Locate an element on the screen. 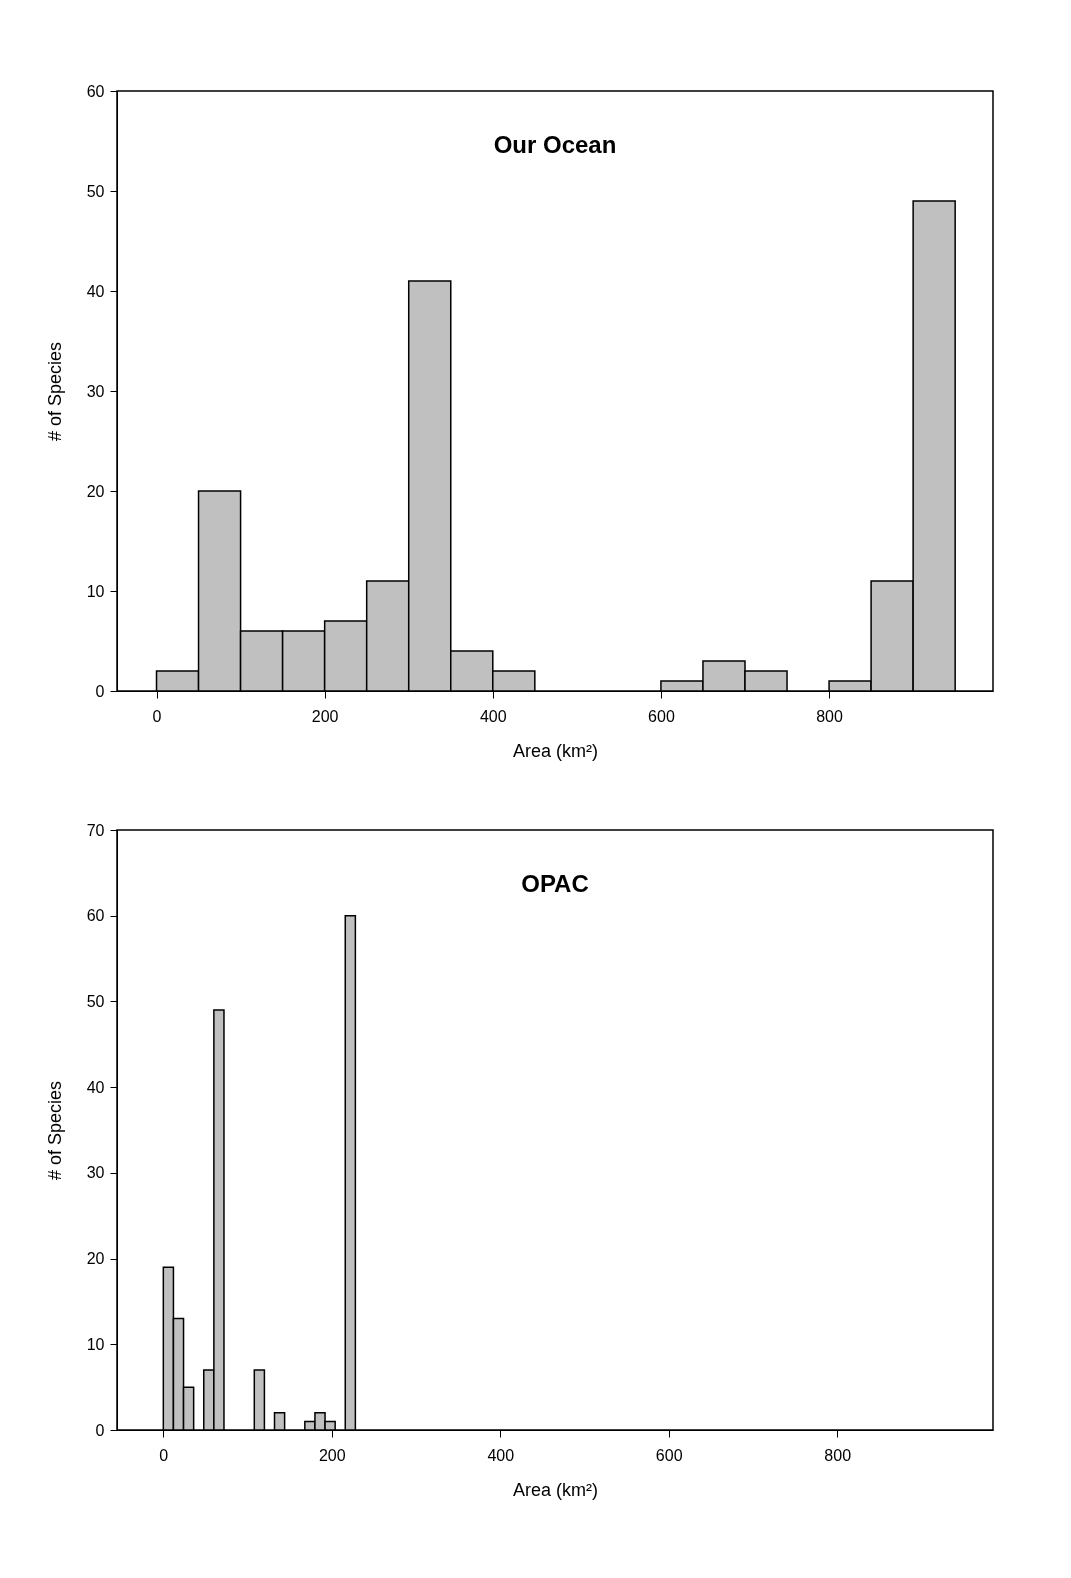 This screenshot has width=1071, height=1578. text: OPAC is located at coordinates (555, 883).